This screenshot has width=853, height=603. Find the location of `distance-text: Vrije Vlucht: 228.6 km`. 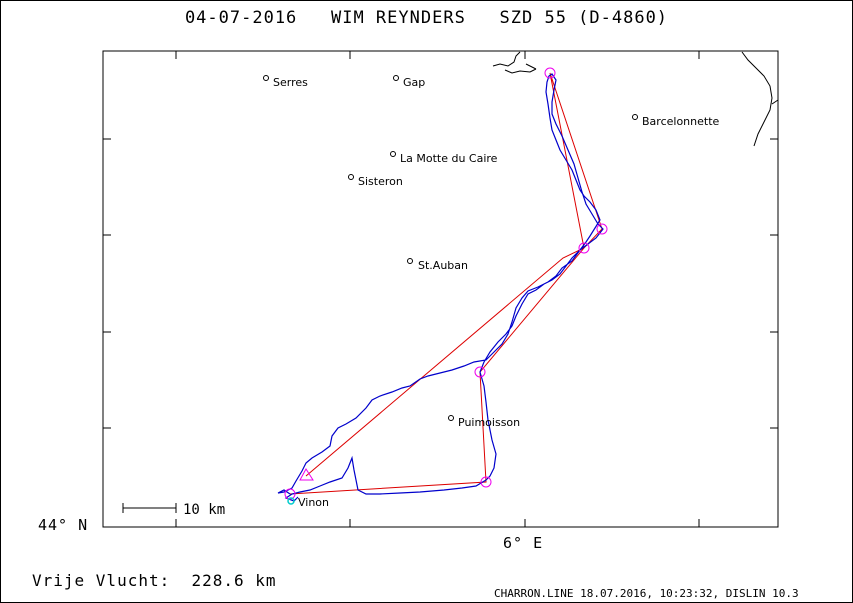

distance-text: Vrije Vlucht: 228.6 km is located at coordinates (154, 580).